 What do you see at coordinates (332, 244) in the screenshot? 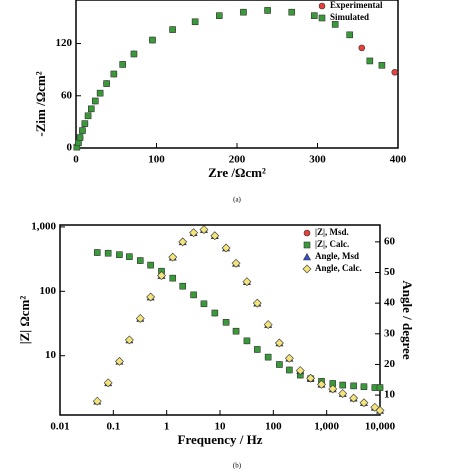
I see `legend-label: |Z|, Calc.` at bounding box center [332, 244].